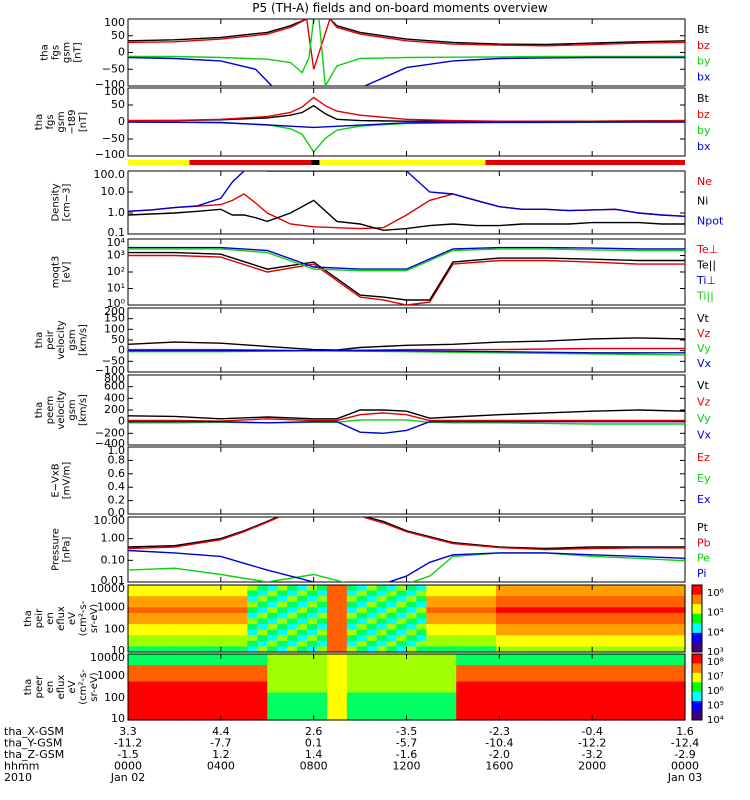 The width and height of the screenshot is (750, 800). Describe the element at coordinates (61, 687) in the screenshot. I see `y-axis-label: tha peer en eflux eV (cm²-s-sr-eV)` at that location.